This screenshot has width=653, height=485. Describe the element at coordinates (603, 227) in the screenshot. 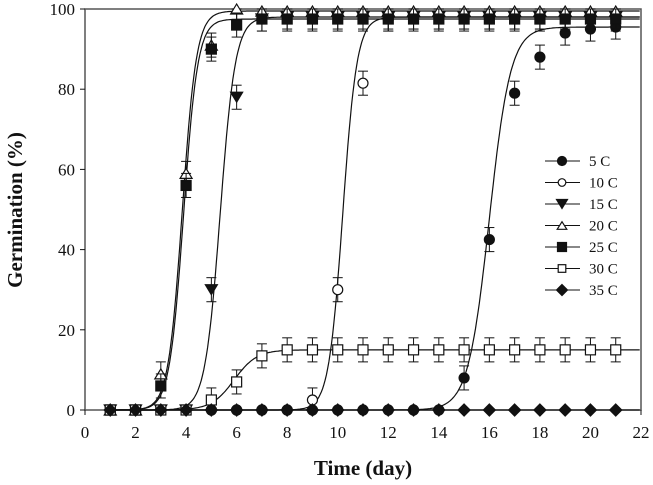

I see `legend-label: 20 C` at that location.